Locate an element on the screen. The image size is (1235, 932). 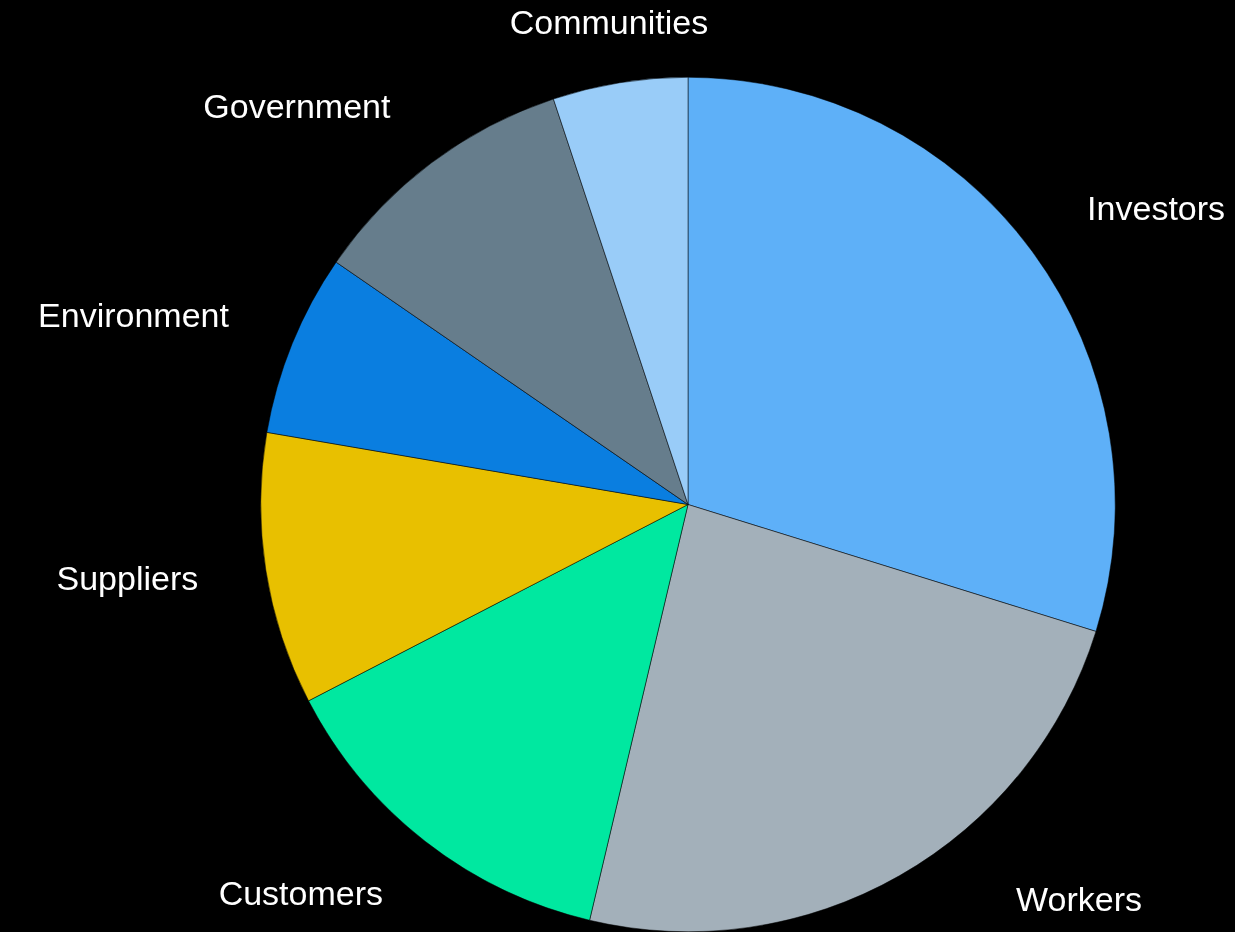
slice-label: Workers is located at coordinates (1079, 899).